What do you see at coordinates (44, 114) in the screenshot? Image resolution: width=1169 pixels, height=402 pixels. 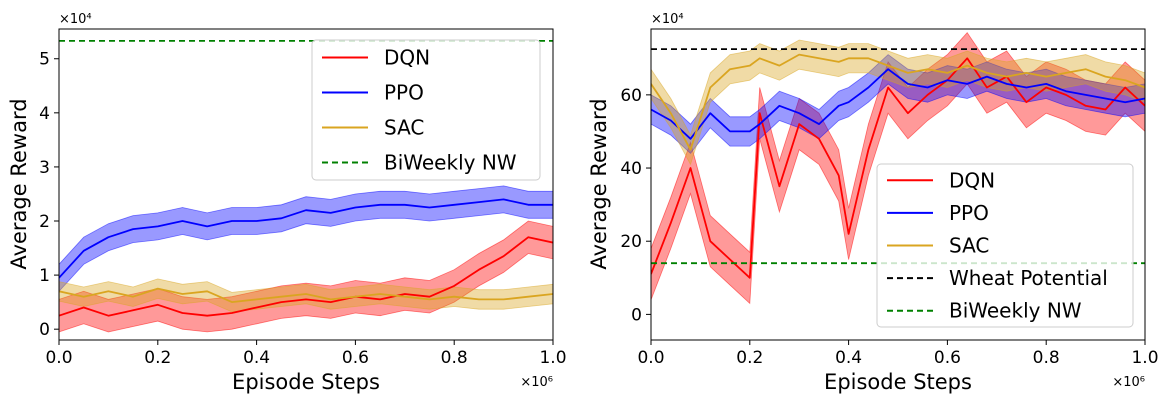 I see `y-tick-label: 4` at bounding box center [44, 114].